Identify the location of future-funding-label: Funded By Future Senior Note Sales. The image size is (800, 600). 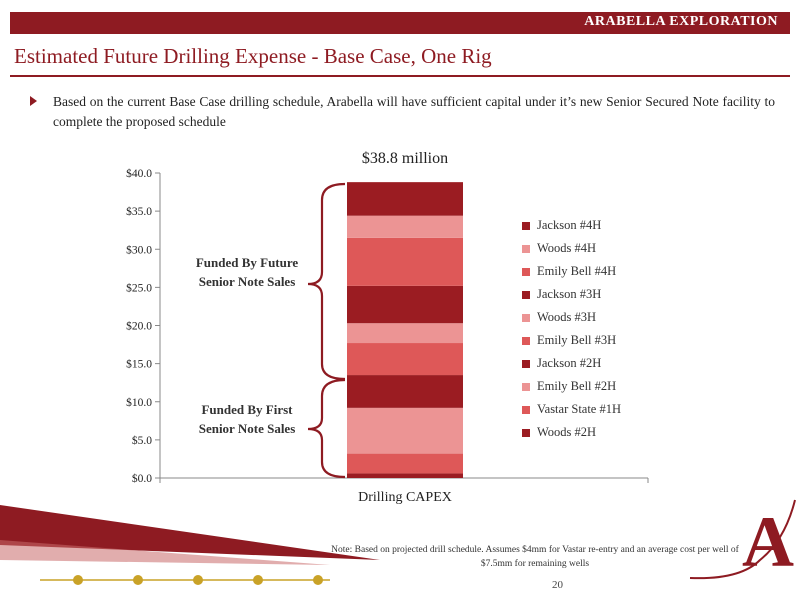
(247, 272).